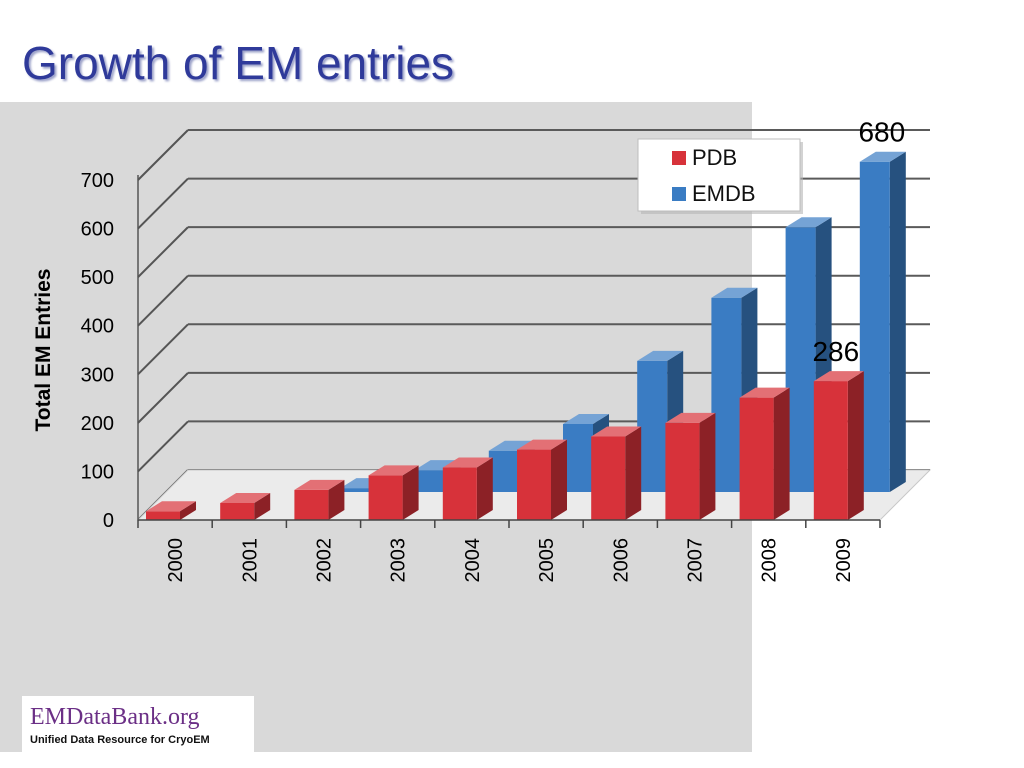 Image resolution: width=1024 pixels, height=768 pixels. What do you see at coordinates (714, 157) in the screenshot?
I see `legend-label-pdb: PDB` at bounding box center [714, 157].